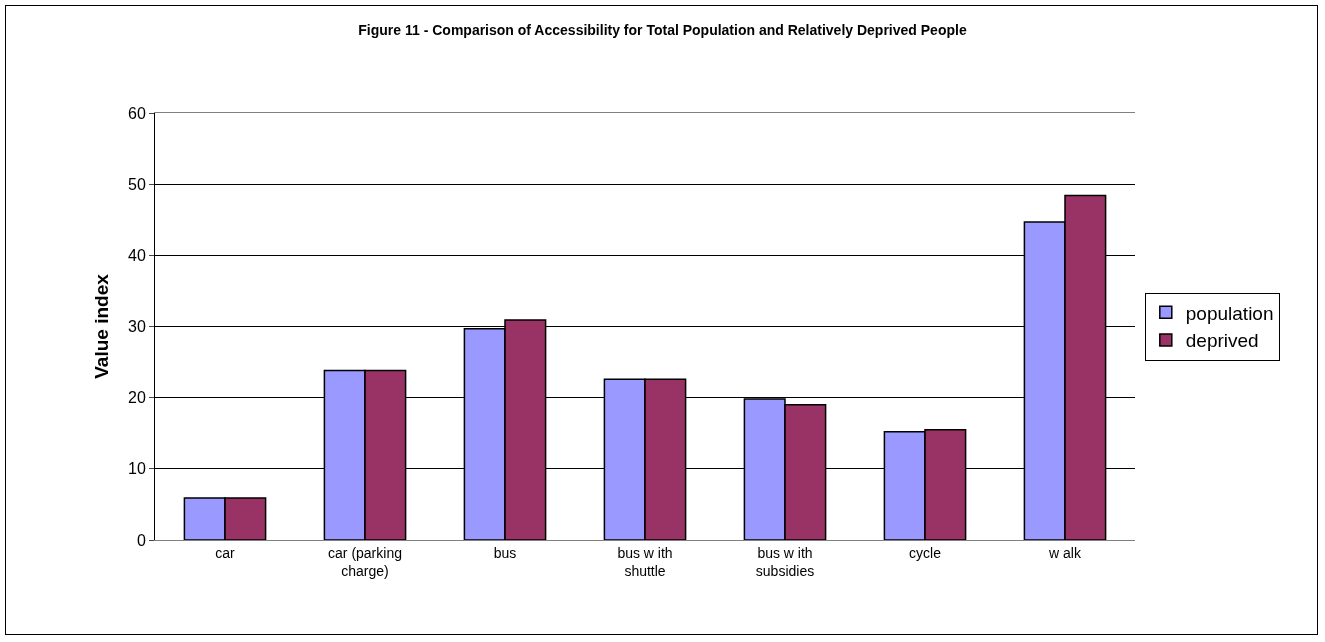 Image resolution: width=1325 pixels, height=642 pixels. Describe the element at coordinates (225, 552) in the screenshot. I see `x-tick-label: car` at that location.